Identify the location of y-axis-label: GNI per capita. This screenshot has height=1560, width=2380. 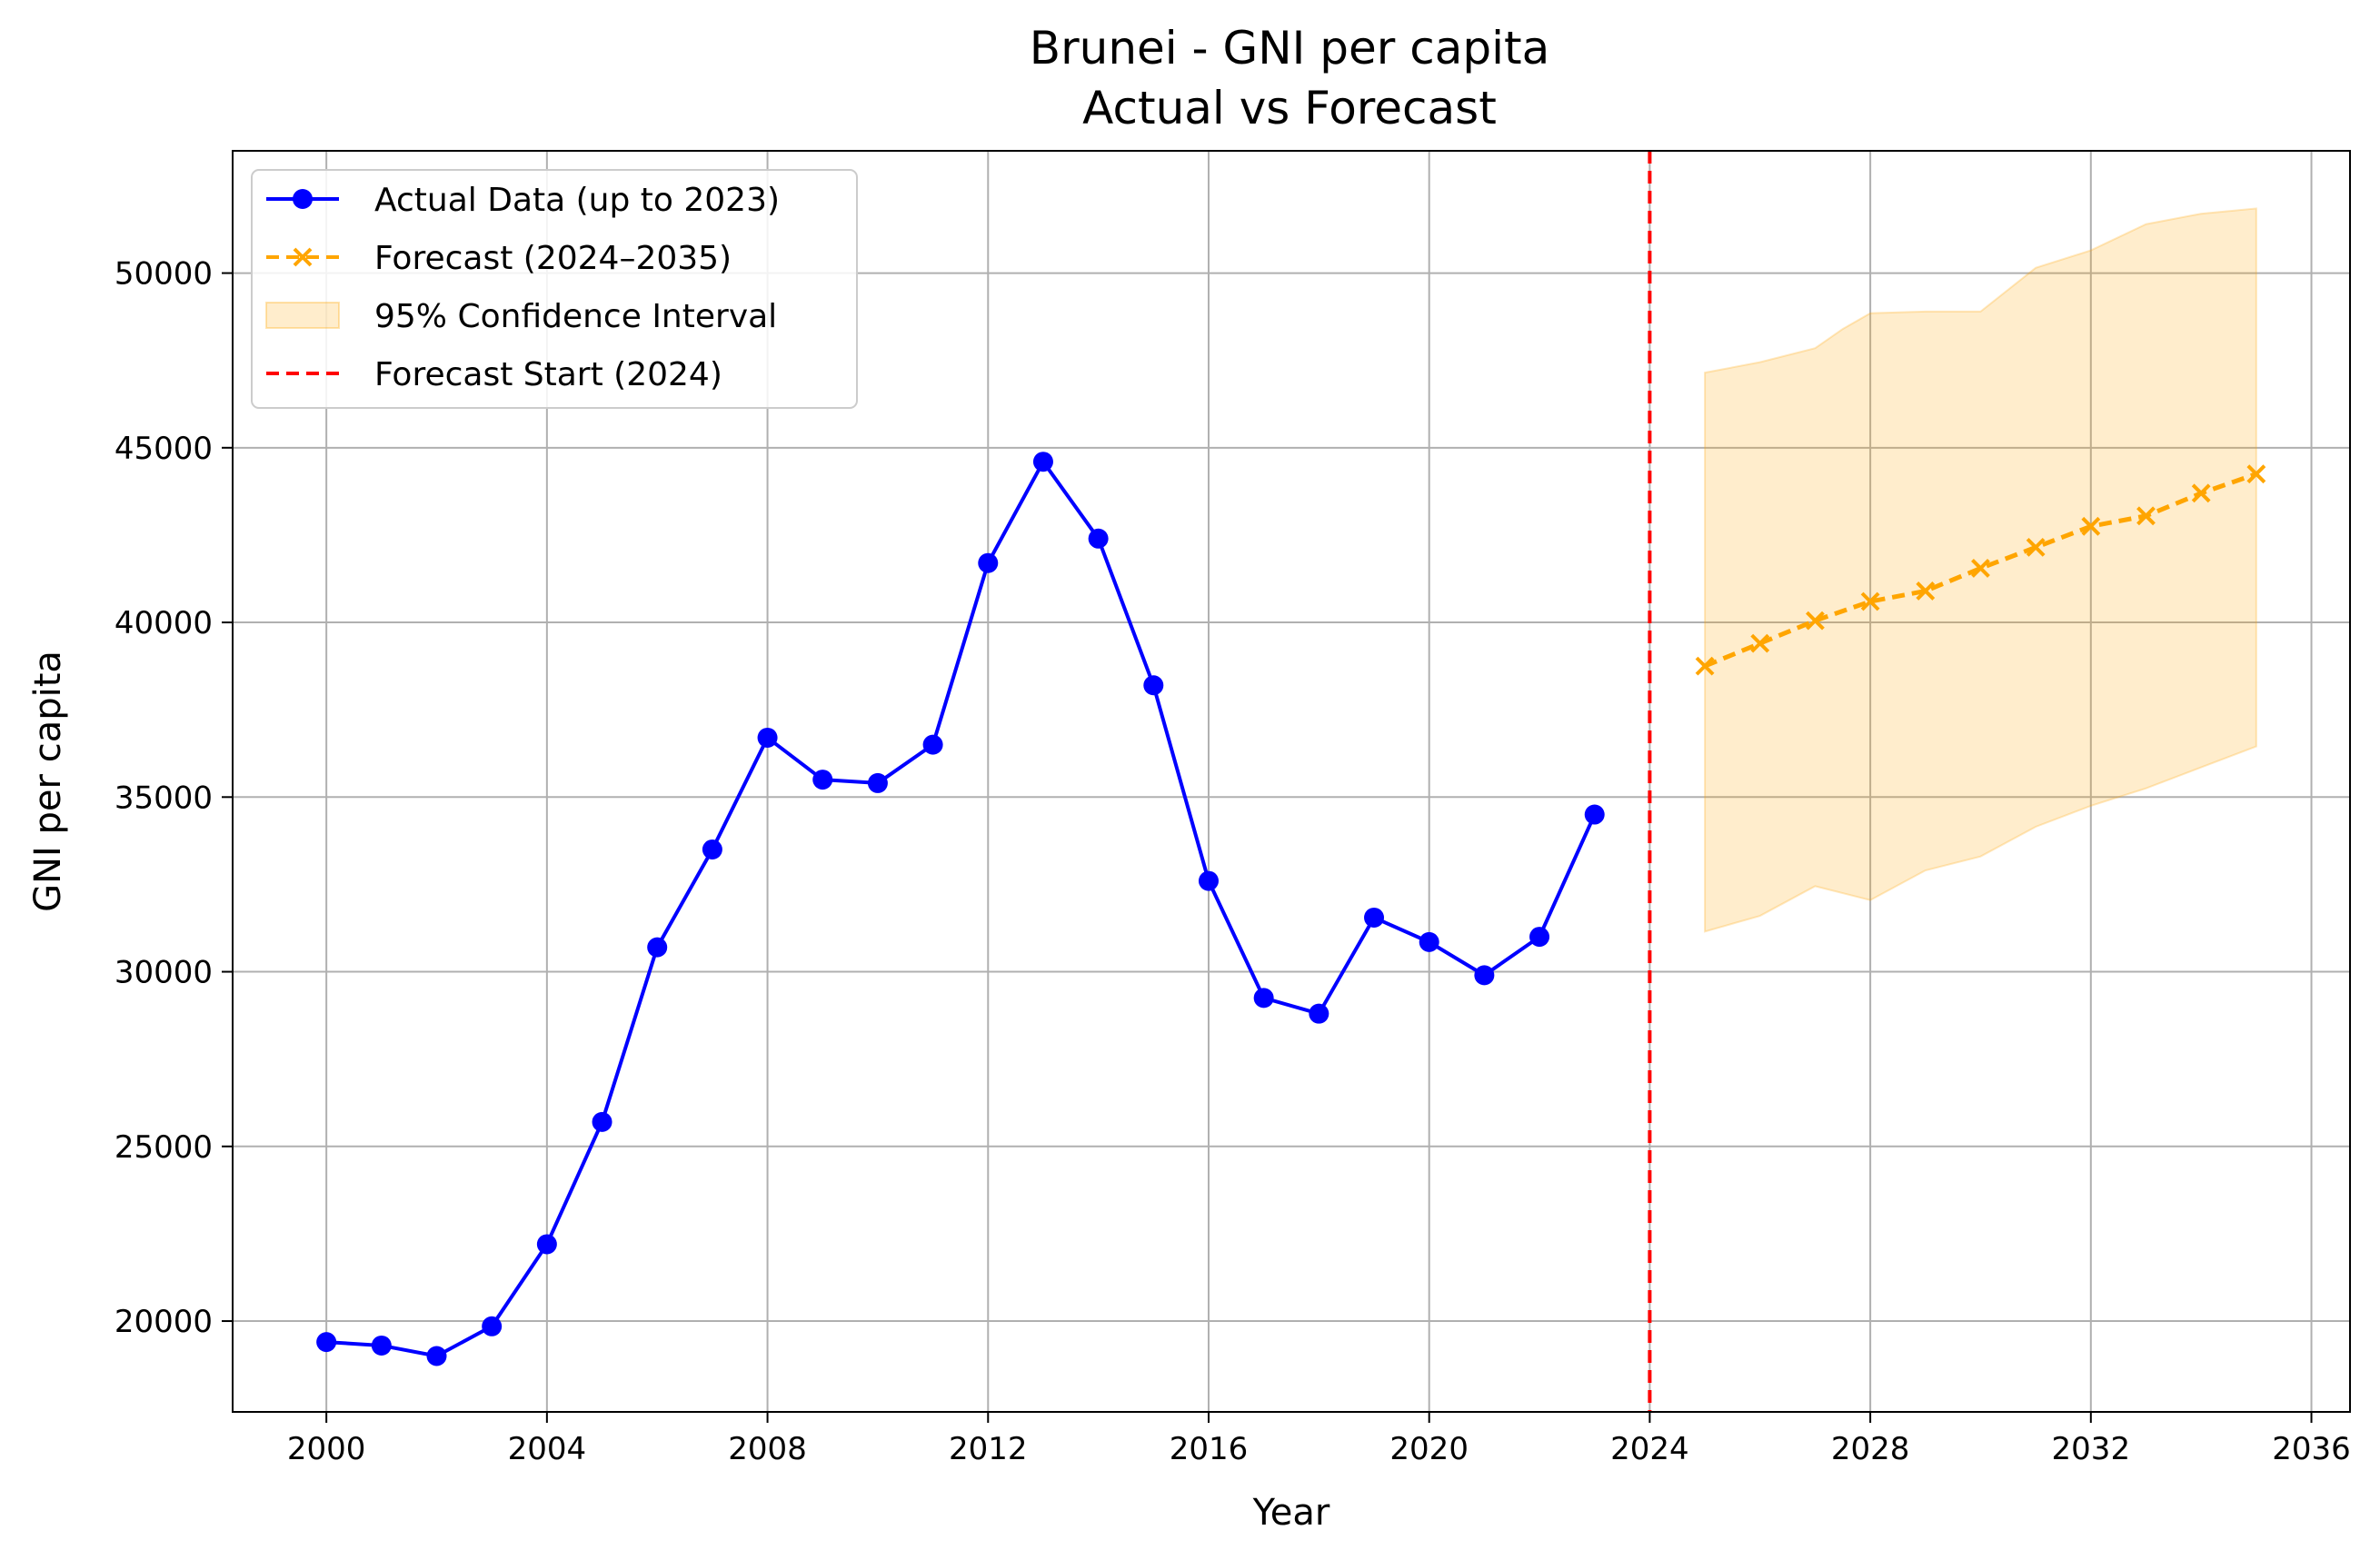
(48, 781).